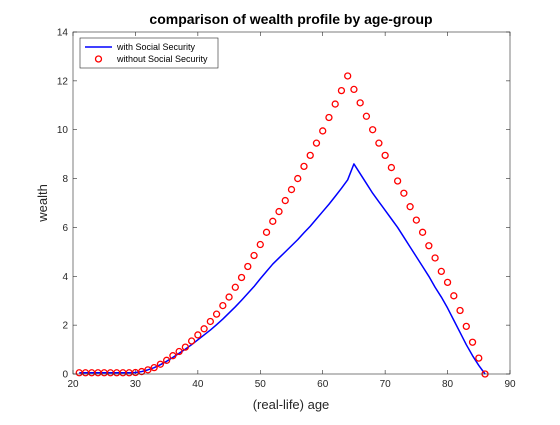 The height and width of the screenshot is (425, 560). What do you see at coordinates (162, 59) in the screenshot?
I see `legend-label-without-ss: without Social Security` at bounding box center [162, 59].